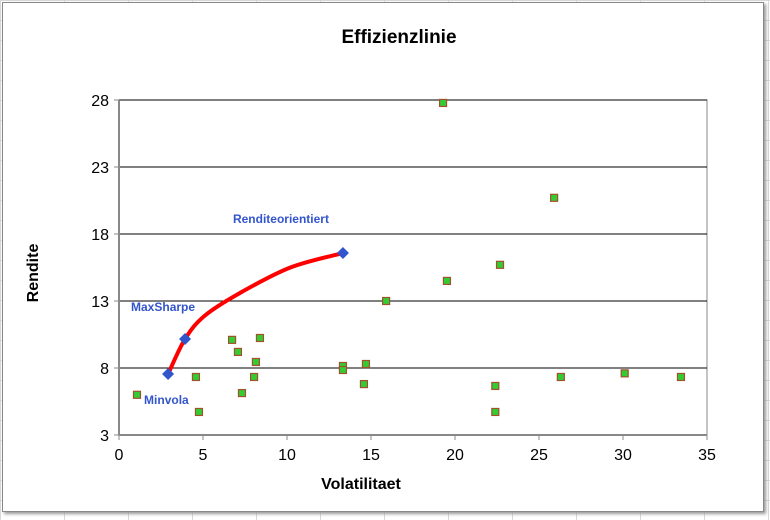  Describe the element at coordinates (100, 302) in the screenshot. I see `y-tick-label: 13` at that location.